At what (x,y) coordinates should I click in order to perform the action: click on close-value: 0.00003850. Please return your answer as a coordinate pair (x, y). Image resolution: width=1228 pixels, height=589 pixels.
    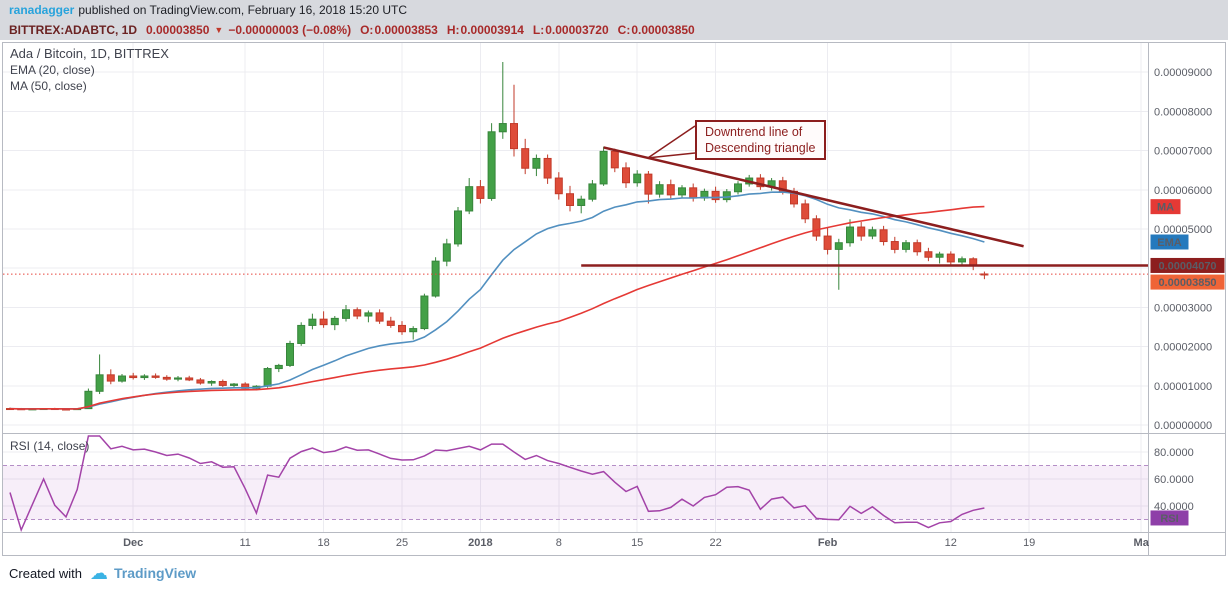
    Looking at the image, I should click on (663, 30).